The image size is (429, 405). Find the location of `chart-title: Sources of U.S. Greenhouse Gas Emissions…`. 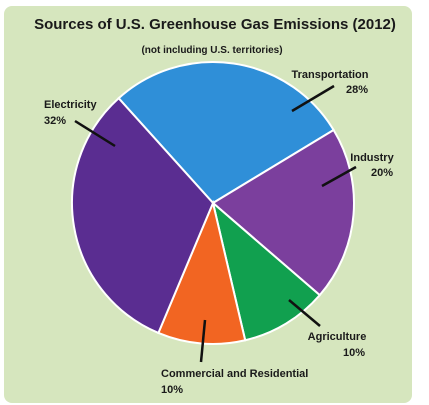

chart-title: Sources of U.S. Greenhouse Gas Emissions… is located at coordinates (215, 24).